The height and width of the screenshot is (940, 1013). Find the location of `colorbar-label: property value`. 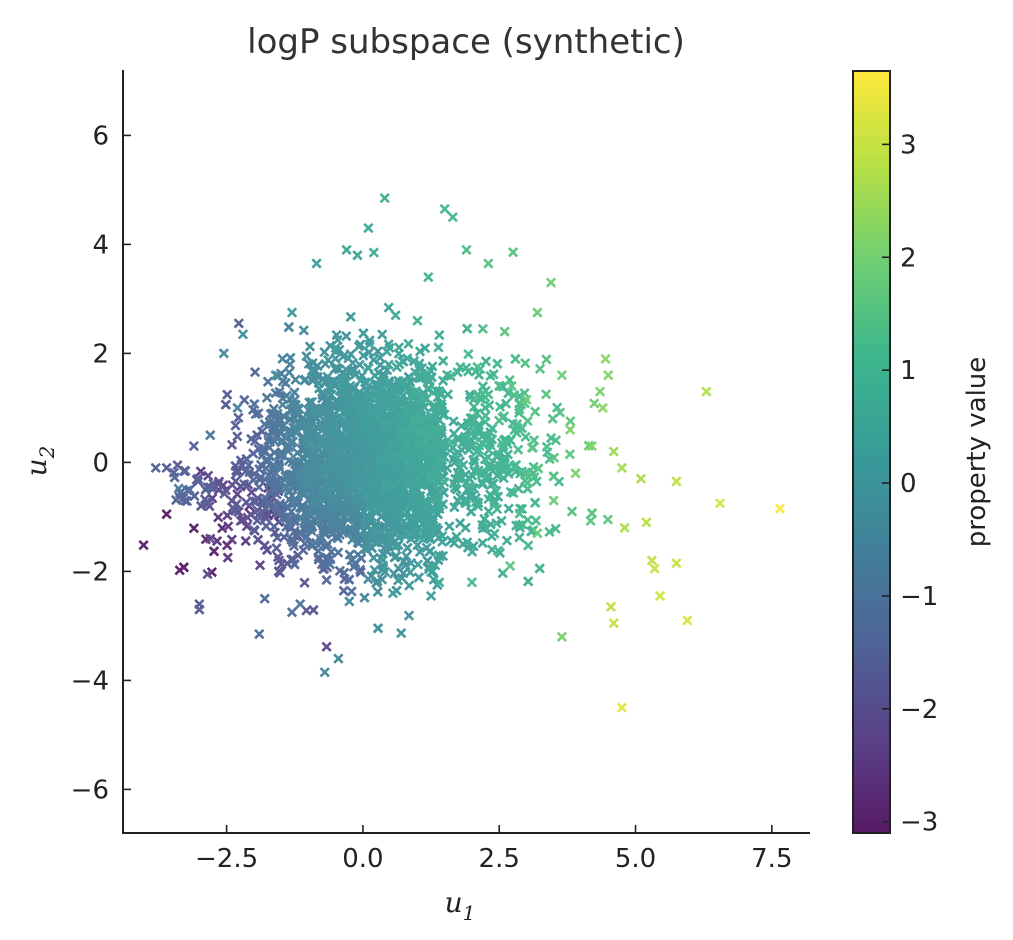

colorbar-label: property value is located at coordinates (977, 452).